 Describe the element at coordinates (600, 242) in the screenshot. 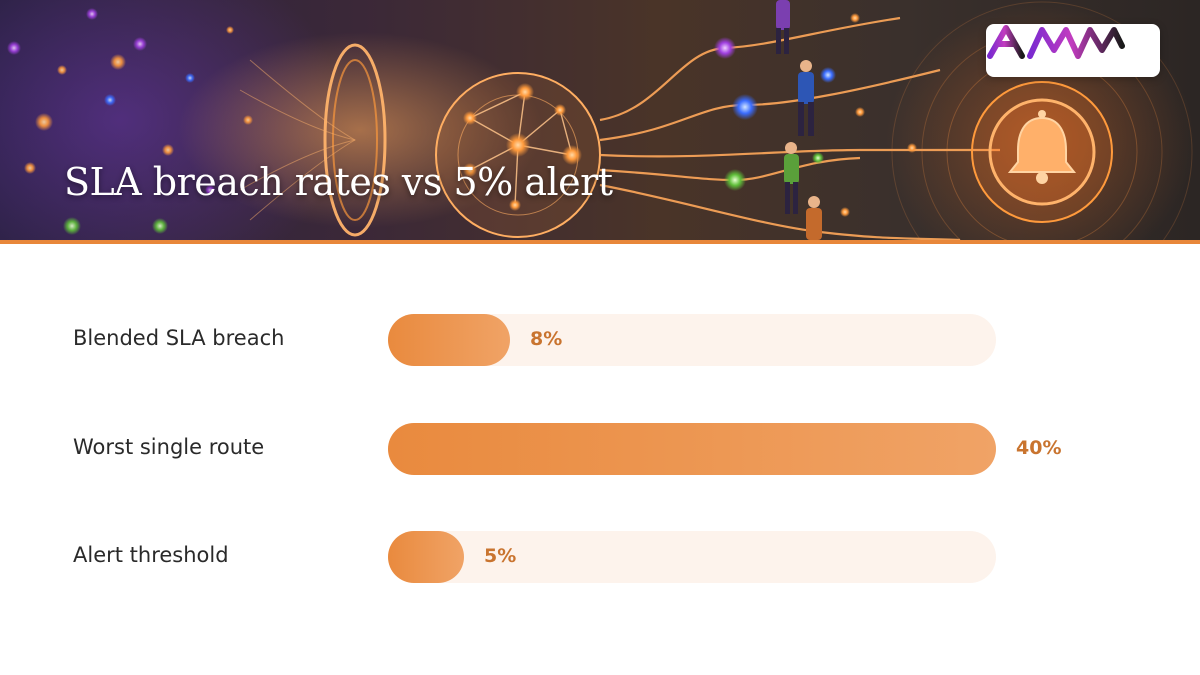

I see `header-divider` at that location.